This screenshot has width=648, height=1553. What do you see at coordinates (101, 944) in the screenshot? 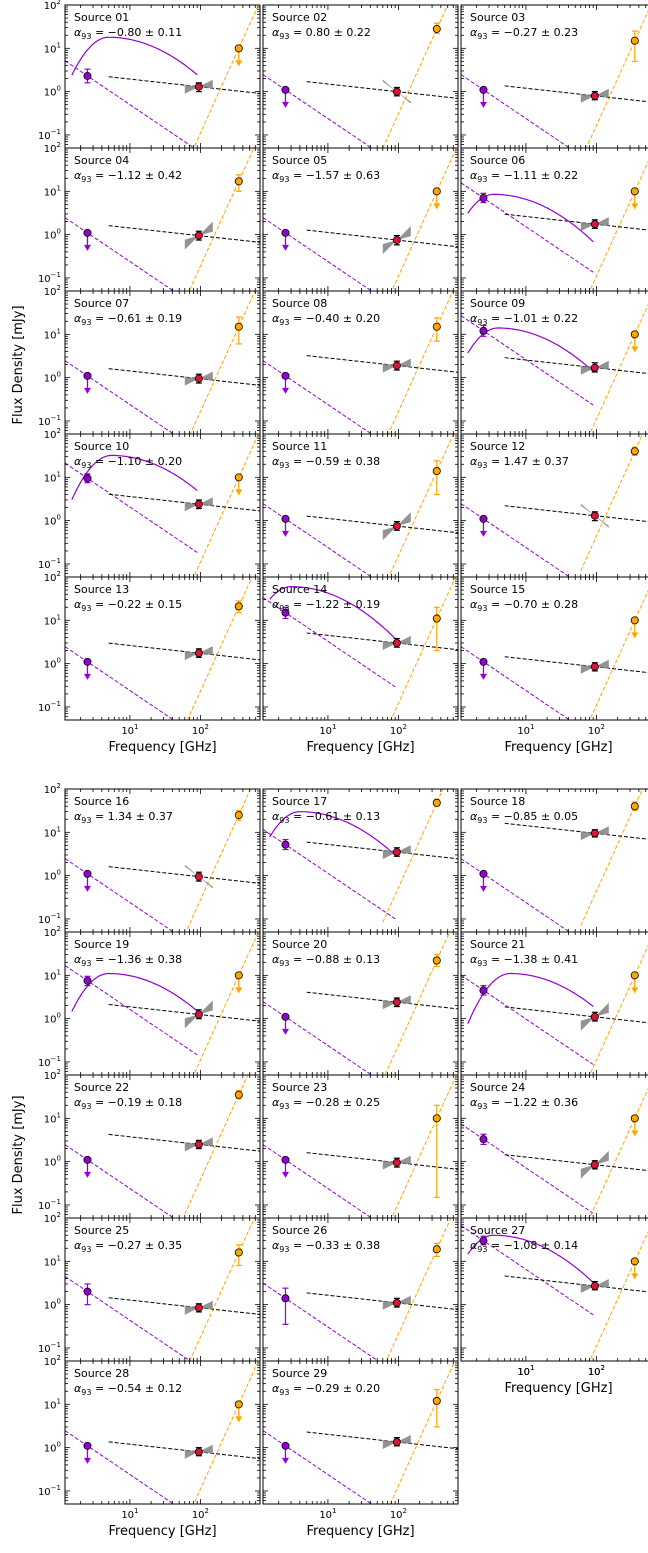
I see `source-label: Source 19` at bounding box center [101, 944].